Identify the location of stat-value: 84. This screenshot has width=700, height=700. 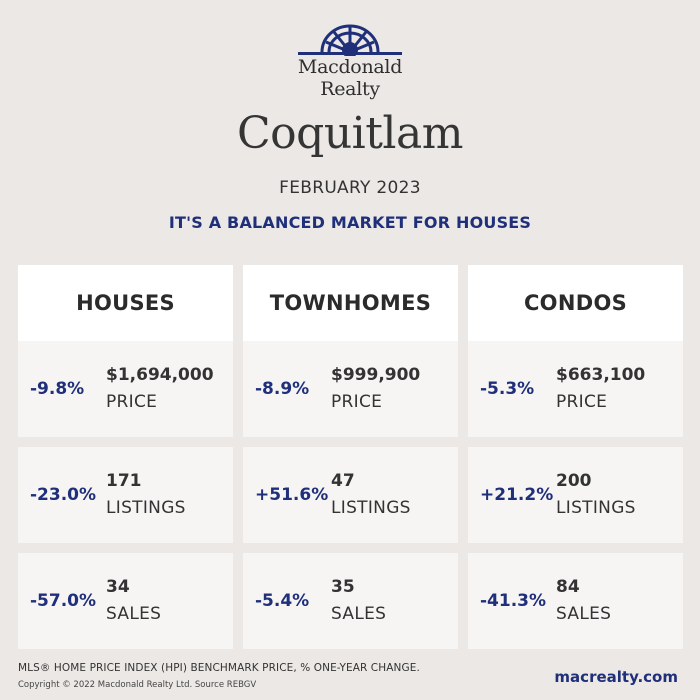
(568, 587).